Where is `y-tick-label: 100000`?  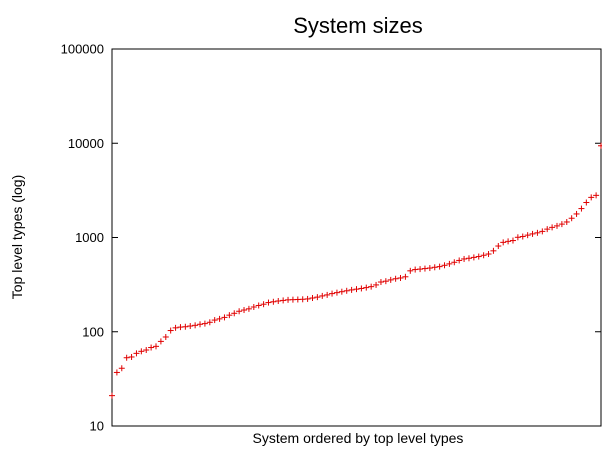
y-tick-label: 100000 is located at coordinates (82, 49).